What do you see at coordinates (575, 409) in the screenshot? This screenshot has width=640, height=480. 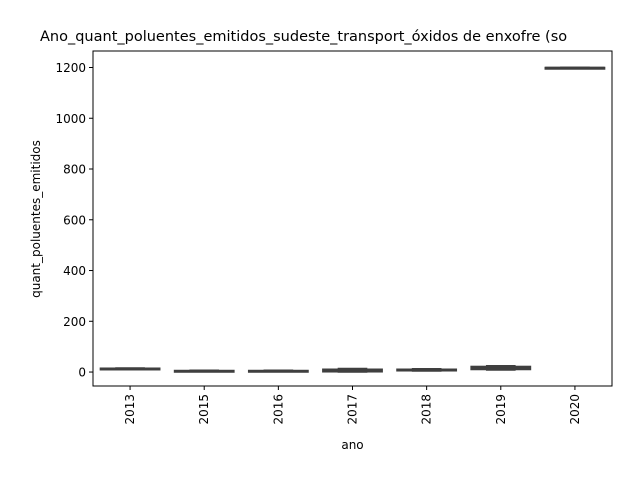 I see `x-tick-label: 2020` at bounding box center [575, 409].